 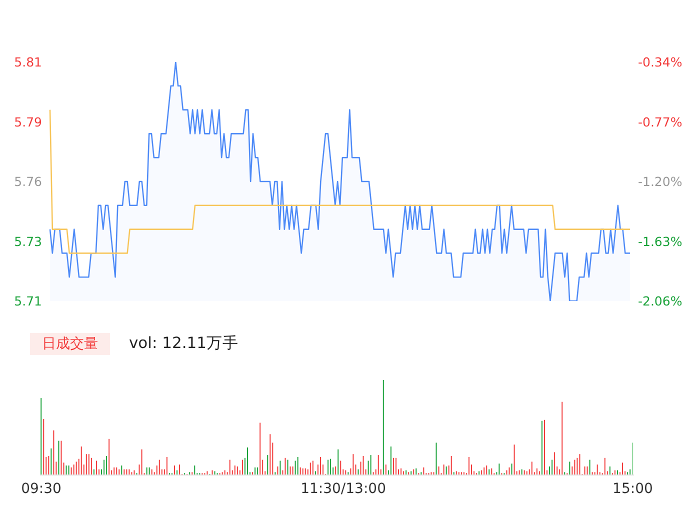 What do you see at coordinates (28, 301) in the screenshot?
I see `y-tick-label: 5.71` at bounding box center [28, 301].